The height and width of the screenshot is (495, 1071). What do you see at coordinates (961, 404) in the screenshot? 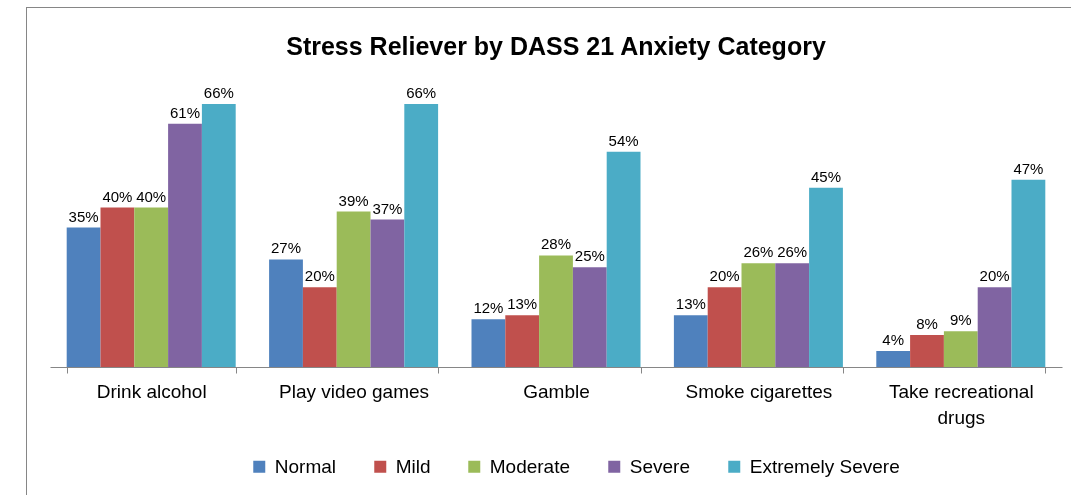
I see `x-tick-label: Take recreational drugs` at bounding box center [961, 404].